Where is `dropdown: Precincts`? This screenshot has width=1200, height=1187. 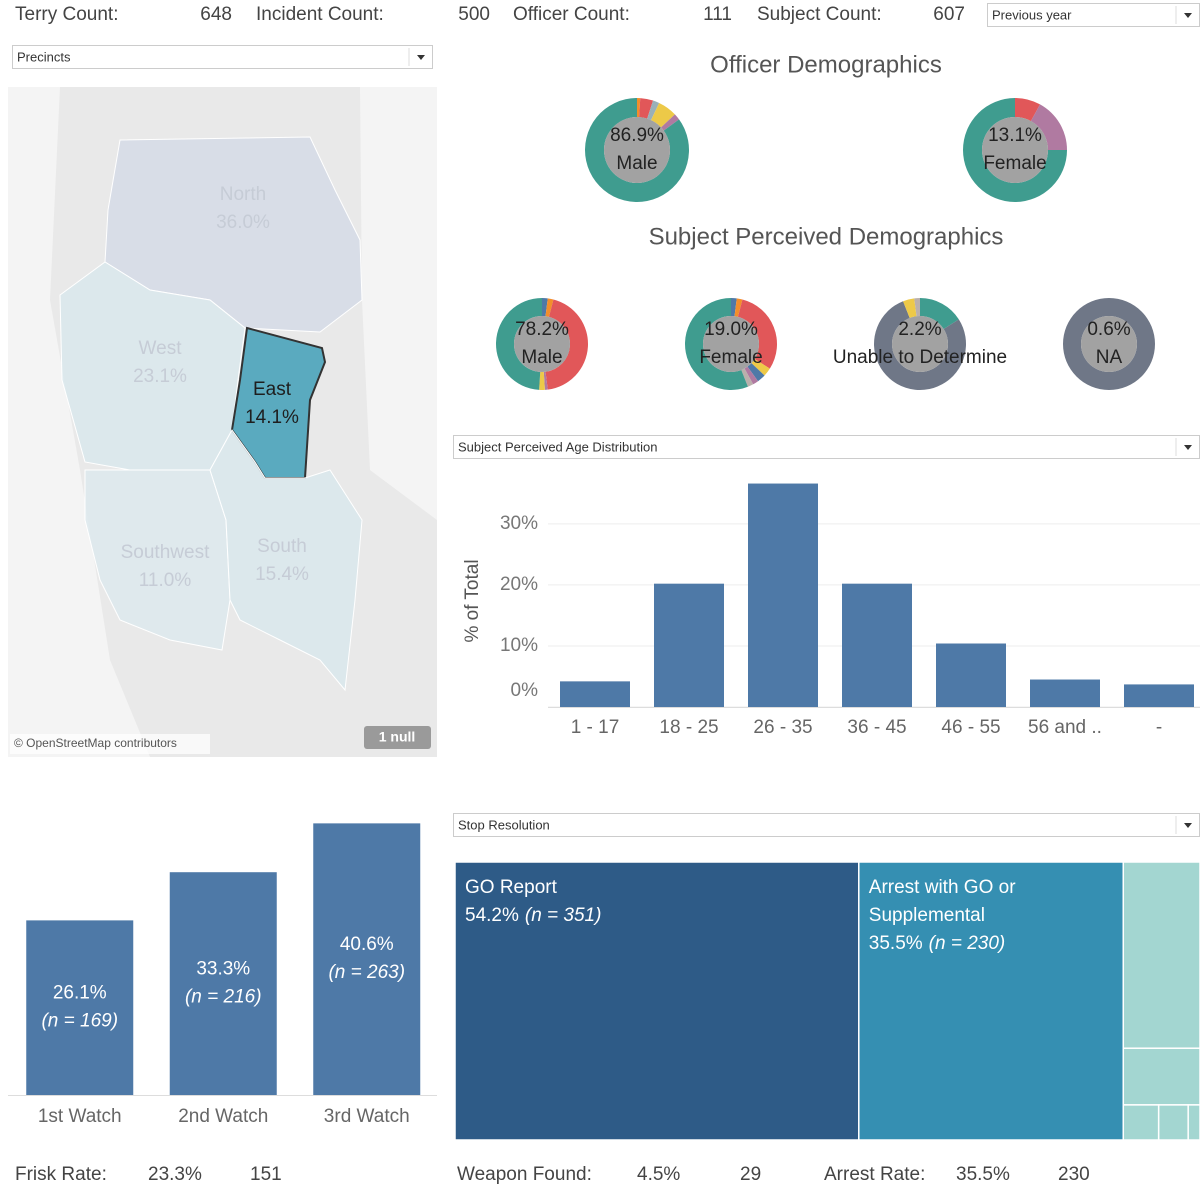
dropdown: Precincts is located at coordinates (222, 57).